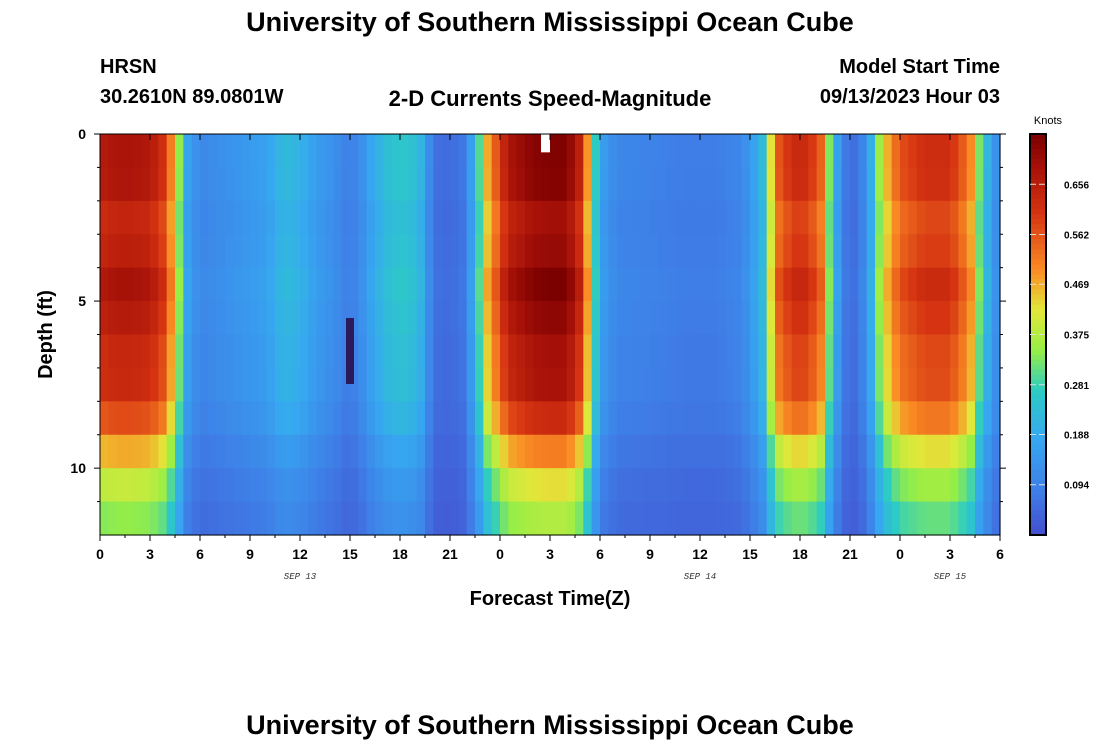  I want to click on x-tick-label: 12, so click(300, 554).